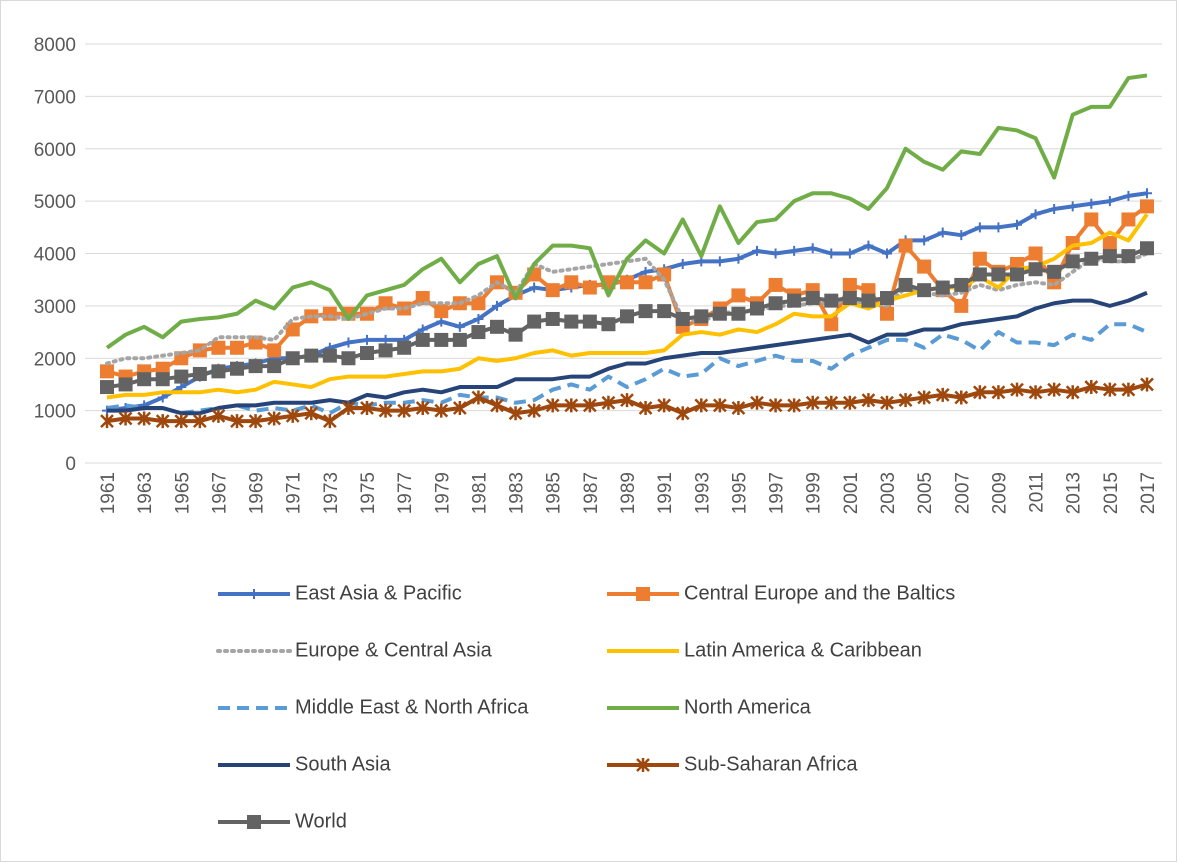 This screenshot has width=1178, height=863. What do you see at coordinates (394, 650) in the screenshot?
I see `legend-label: Europe & Central Asia` at bounding box center [394, 650].